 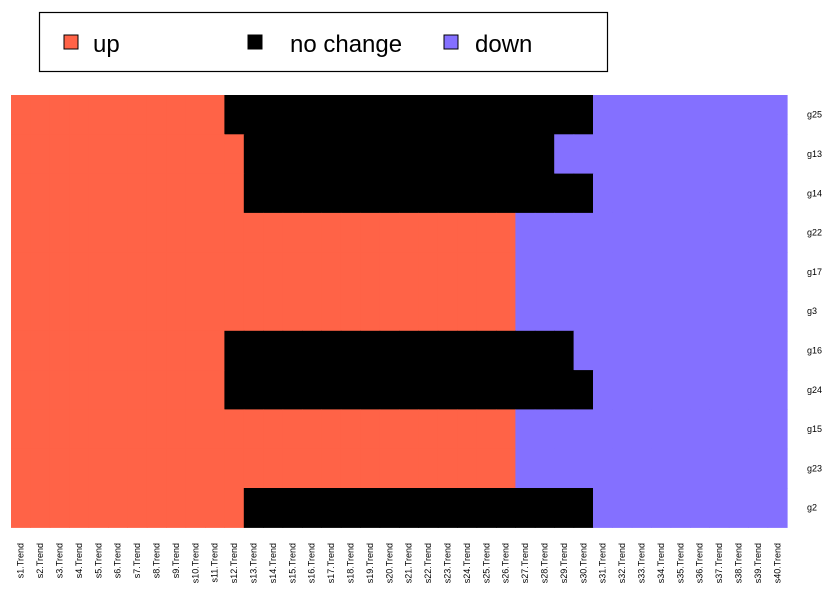 I want to click on heatmap-cell-g17-s34.Trend, so click(x=661, y=272).